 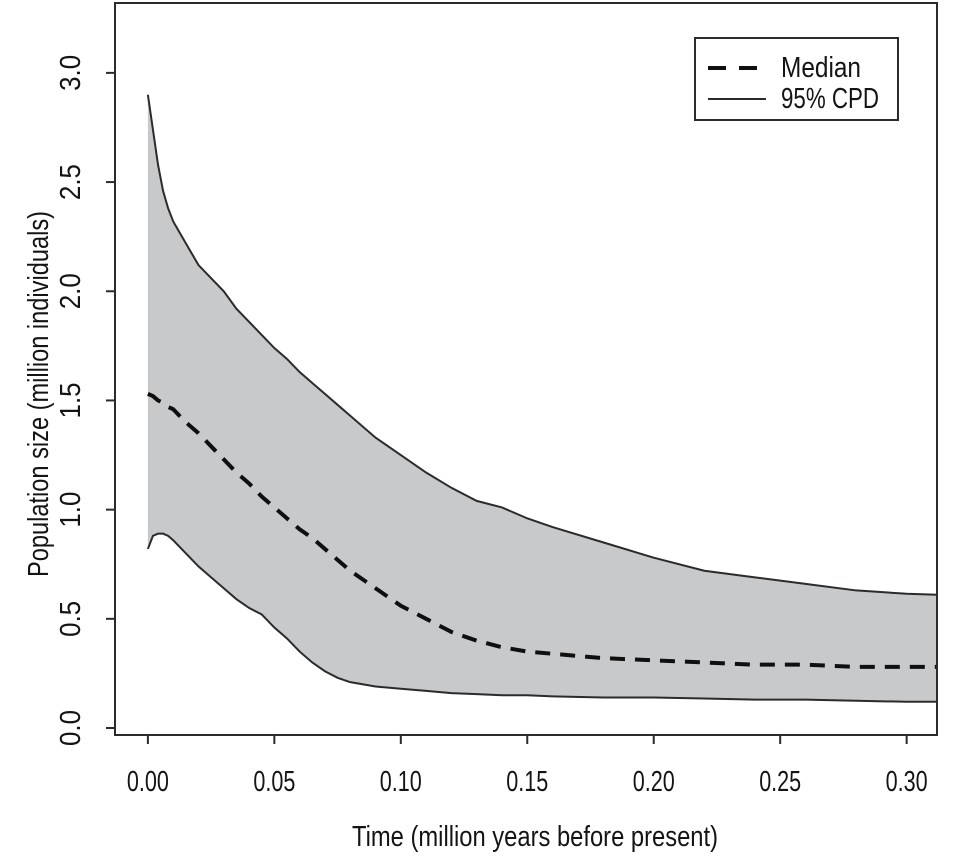 What do you see at coordinates (821, 68) in the screenshot?
I see `legend-label-median: Median` at bounding box center [821, 68].